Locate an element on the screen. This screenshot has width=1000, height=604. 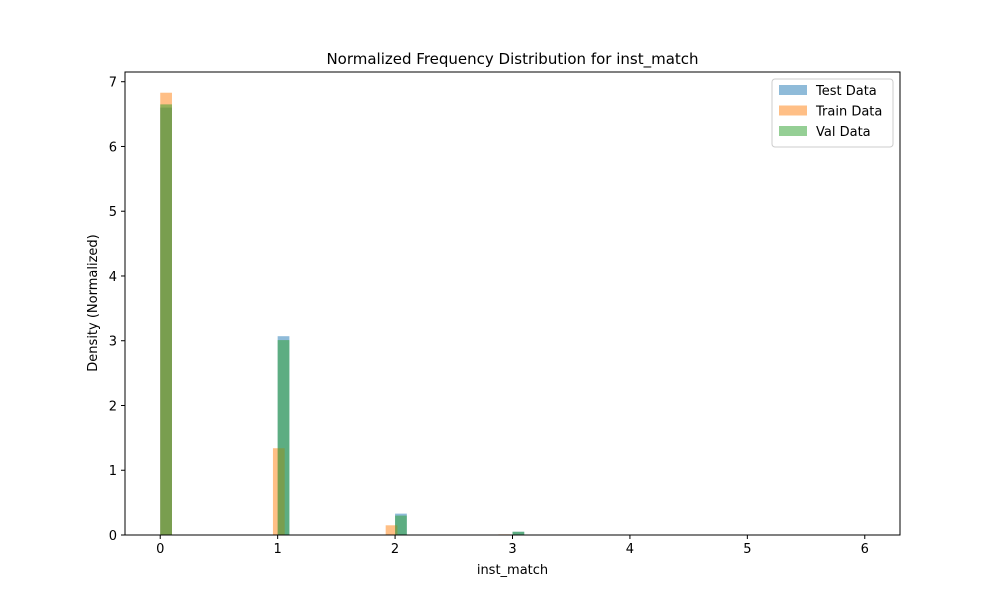
y-tick-label: 0 is located at coordinates (113, 536).